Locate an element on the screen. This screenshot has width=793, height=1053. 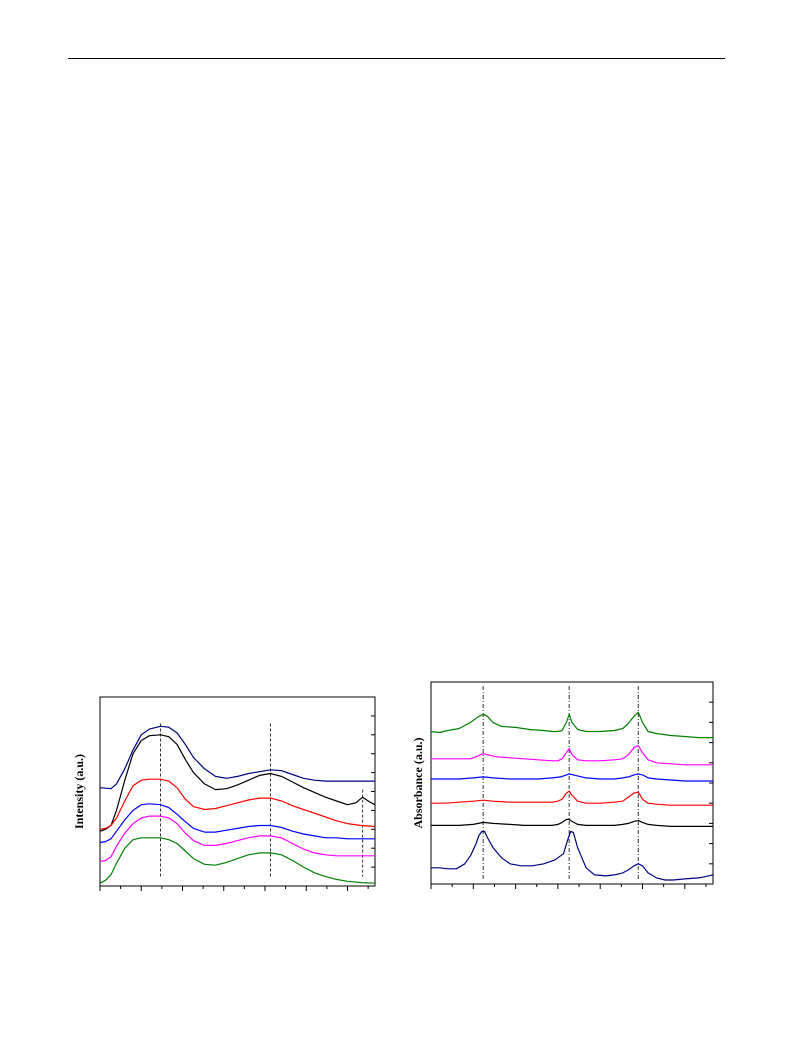
absorbance-chart: Absorbance (a.u.) is located at coordinates (562, 785).